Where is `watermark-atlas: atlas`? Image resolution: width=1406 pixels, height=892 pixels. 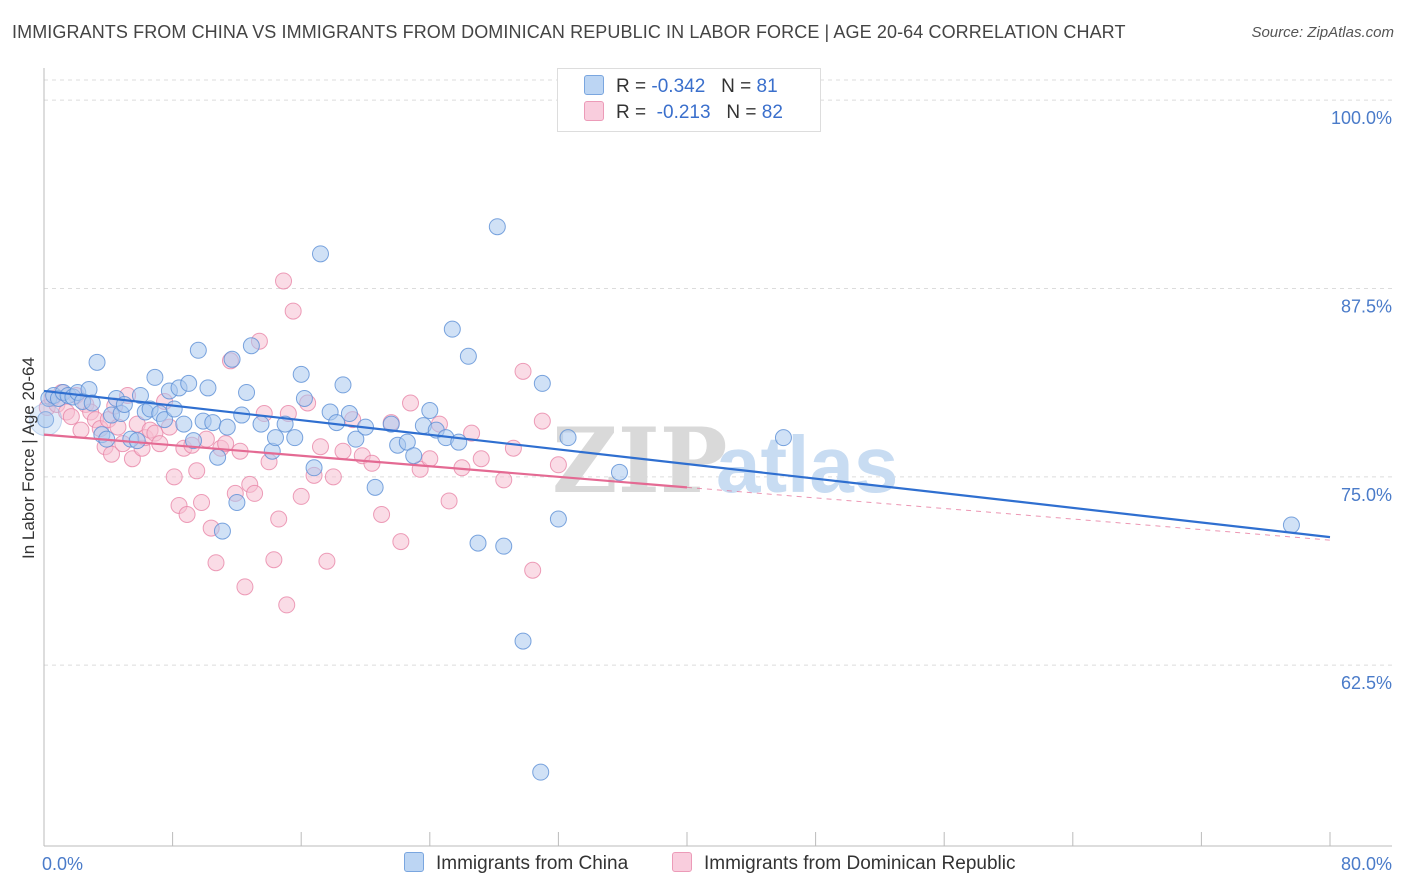 watermark-atlas: atlas is located at coordinates (807, 464).